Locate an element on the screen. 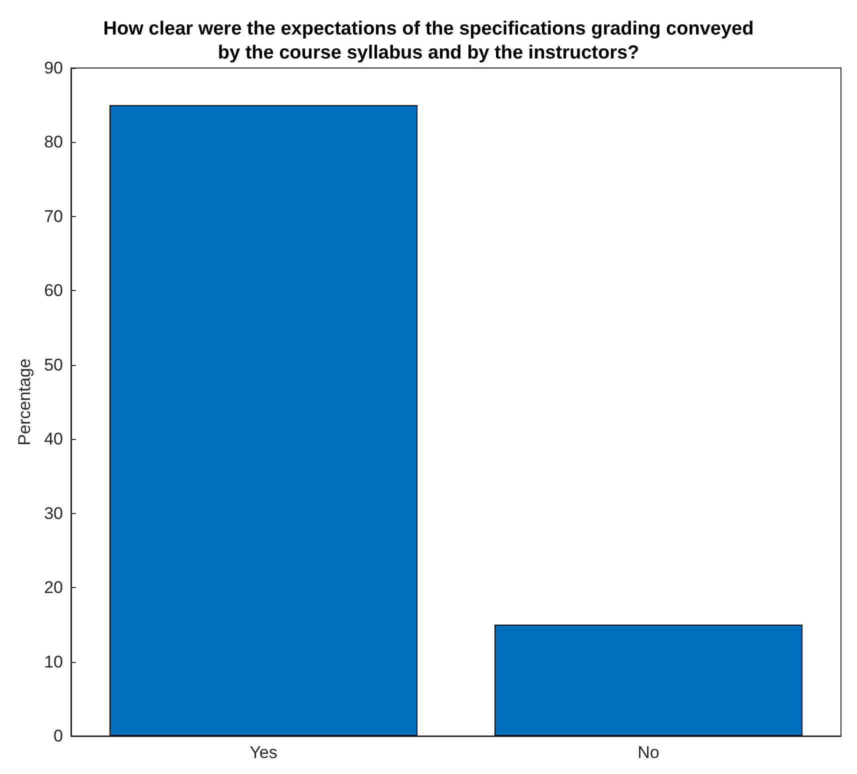  y-tick-label: 10 is located at coordinates (53, 662).